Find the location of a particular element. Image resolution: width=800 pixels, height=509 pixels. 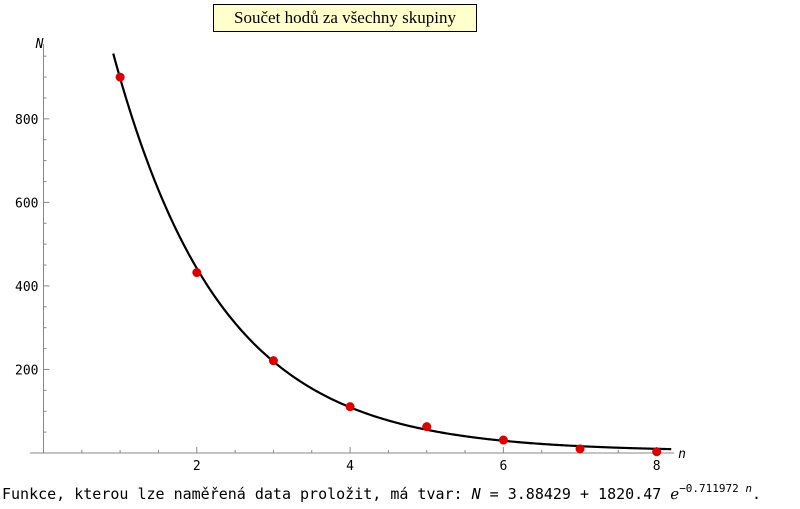

y-axis-label: N is located at coordinates (39, 44).